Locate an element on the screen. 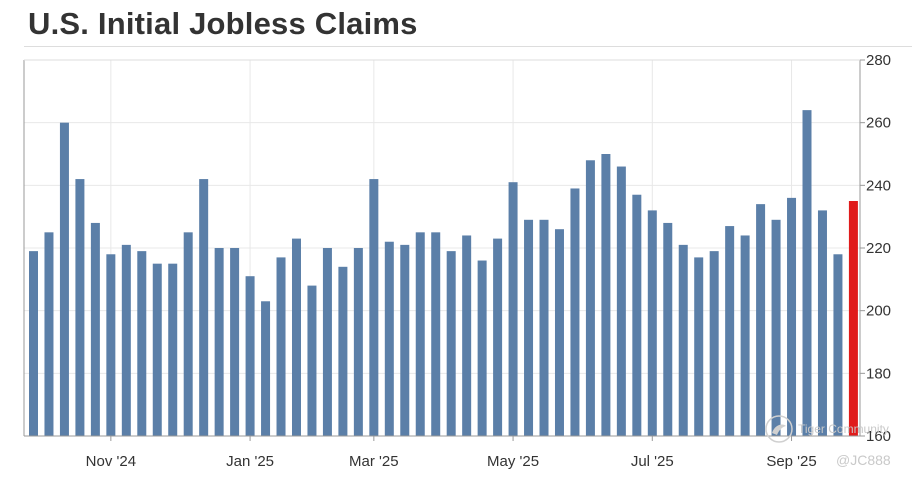  y-tick-label: 280 is located at coordinates (878, 60).